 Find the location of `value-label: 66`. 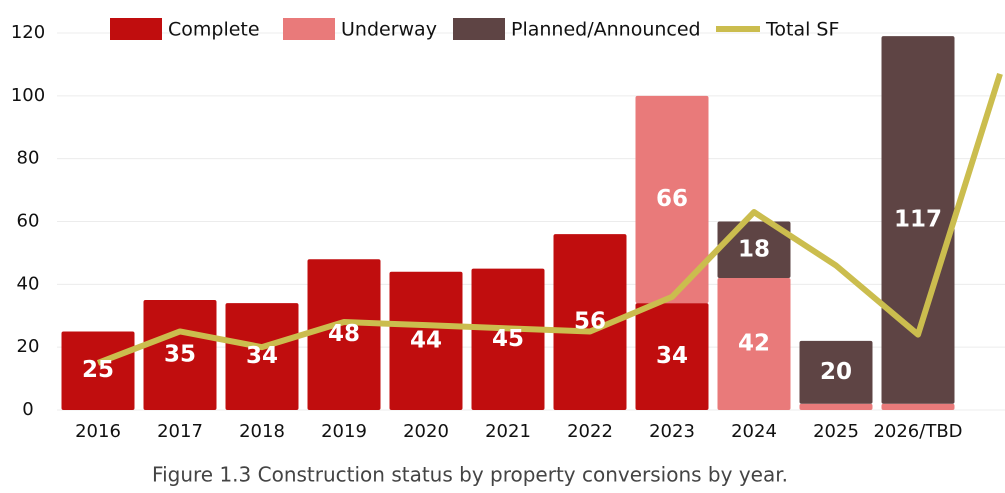

value-label: 66 is located at coordinates (672, 199).